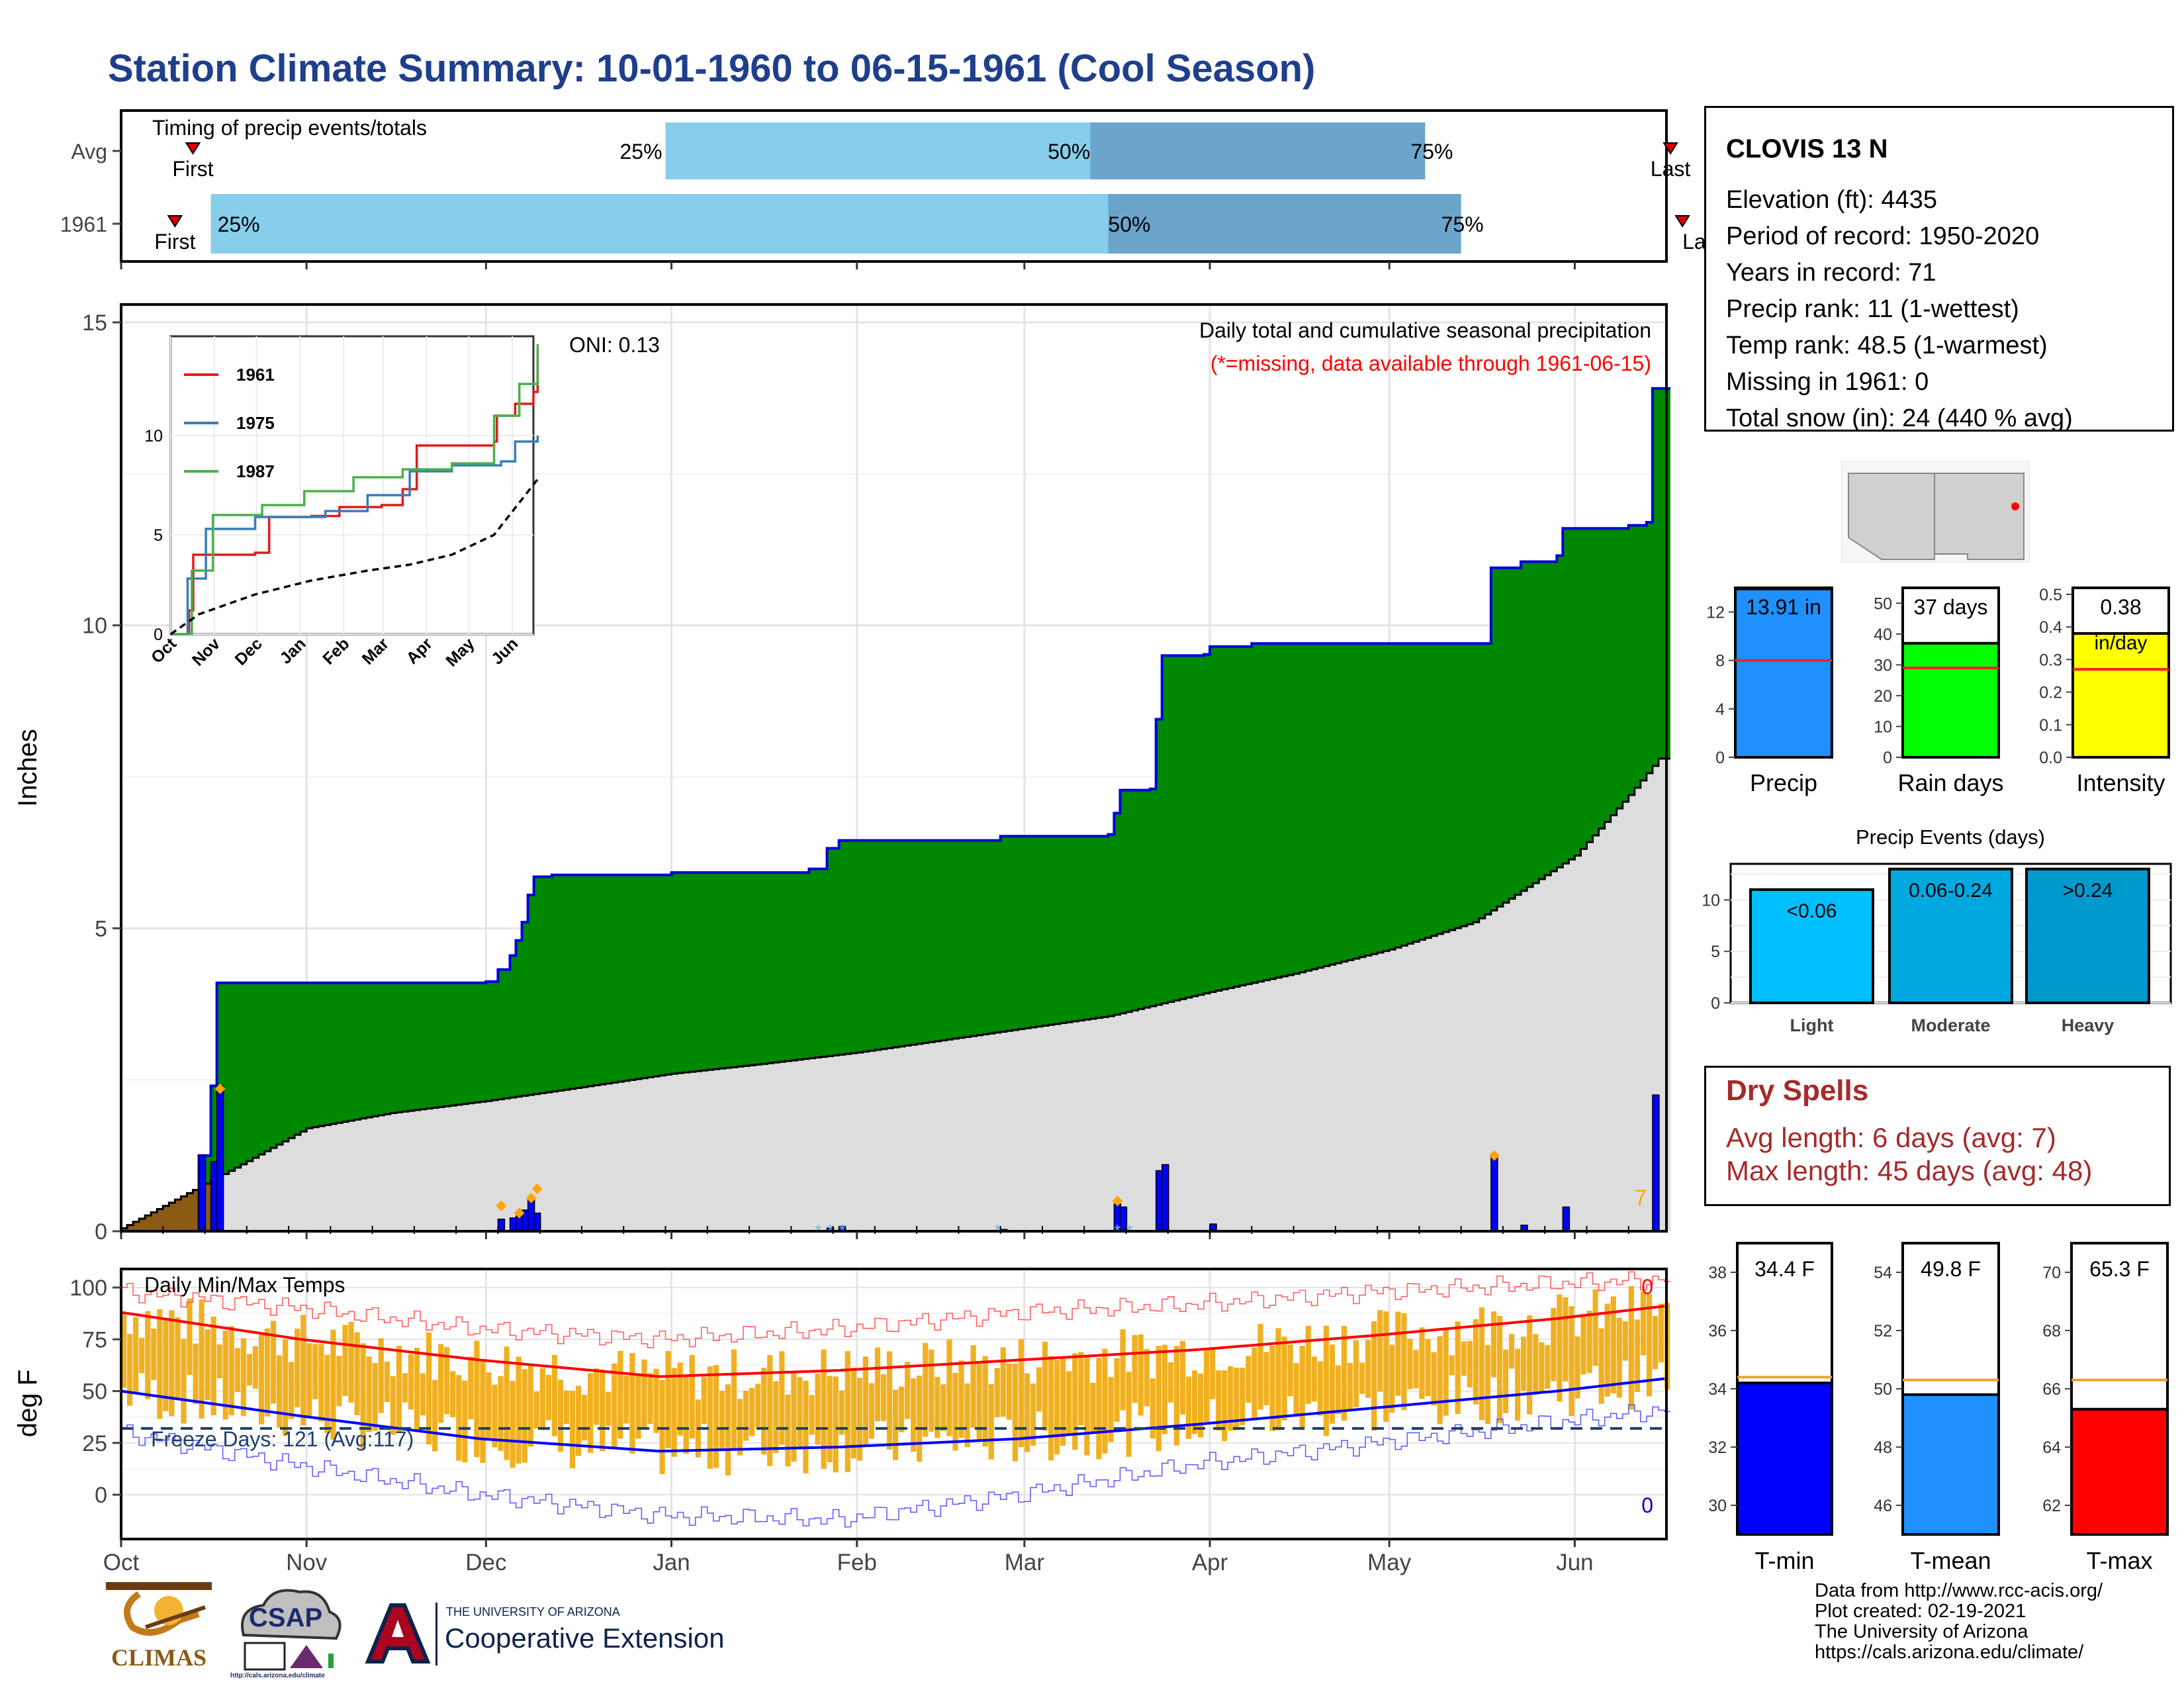 This screenshot has height=1688, width=2184. I want to click on temp-summary-y-tick-label: 66, so click(2051, 1389).